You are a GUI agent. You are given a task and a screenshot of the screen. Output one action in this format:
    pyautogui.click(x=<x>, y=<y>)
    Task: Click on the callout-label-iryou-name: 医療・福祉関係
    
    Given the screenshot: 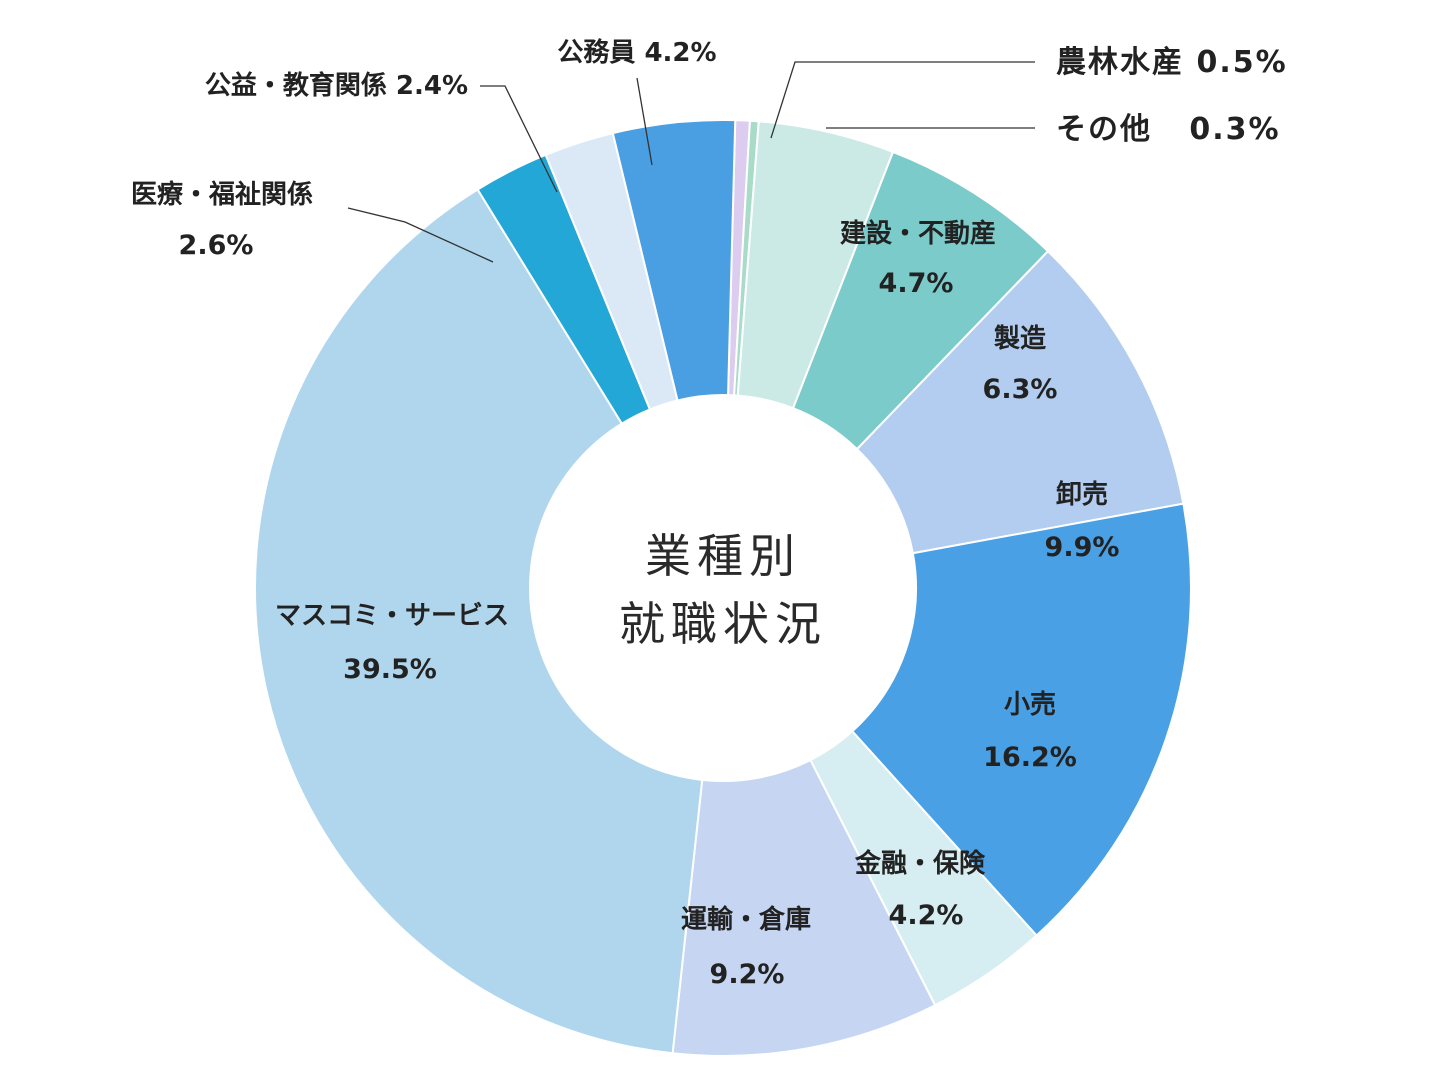 What is the action you would take?
    pyautogui.click(x=222, y=195)
    